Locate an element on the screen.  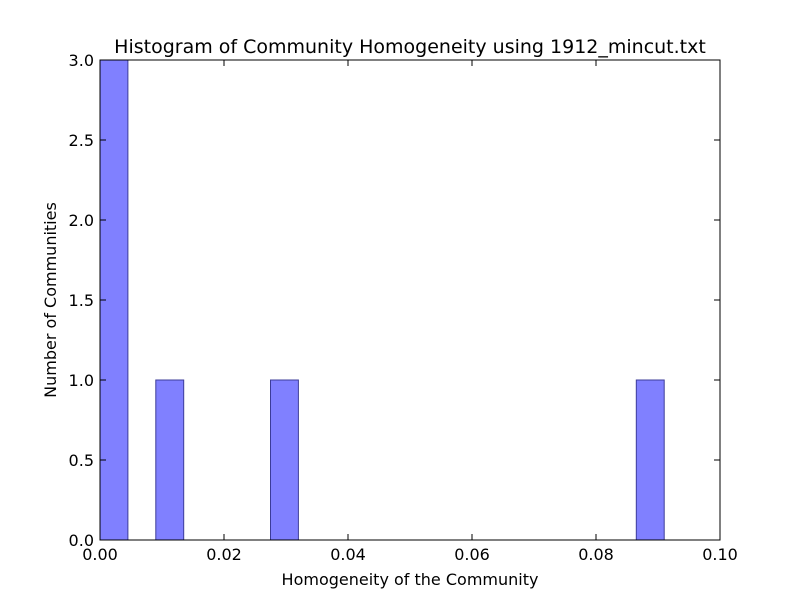
x-tick-label-2: 0.04 is located at coordinates (348, 554).